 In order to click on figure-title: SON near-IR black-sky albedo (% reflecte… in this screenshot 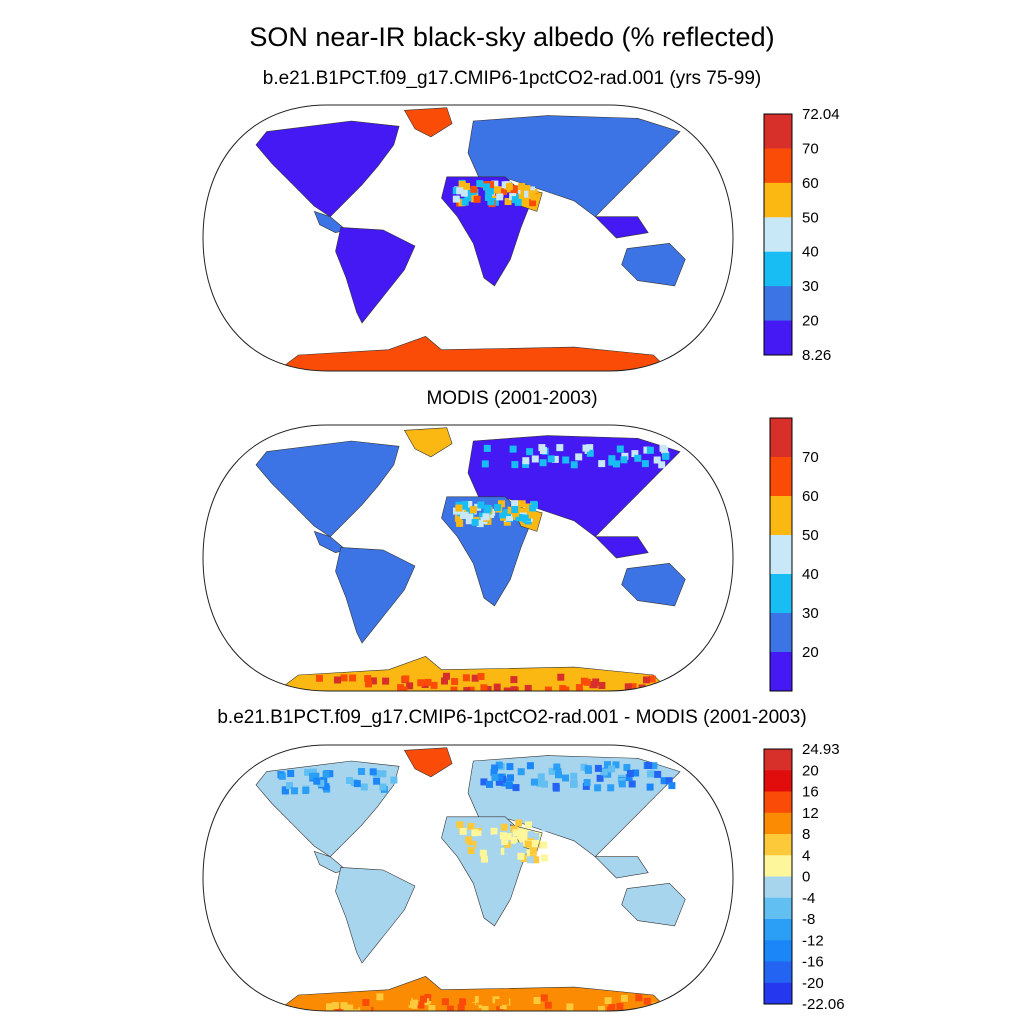, I will do `click(512, 37)`.